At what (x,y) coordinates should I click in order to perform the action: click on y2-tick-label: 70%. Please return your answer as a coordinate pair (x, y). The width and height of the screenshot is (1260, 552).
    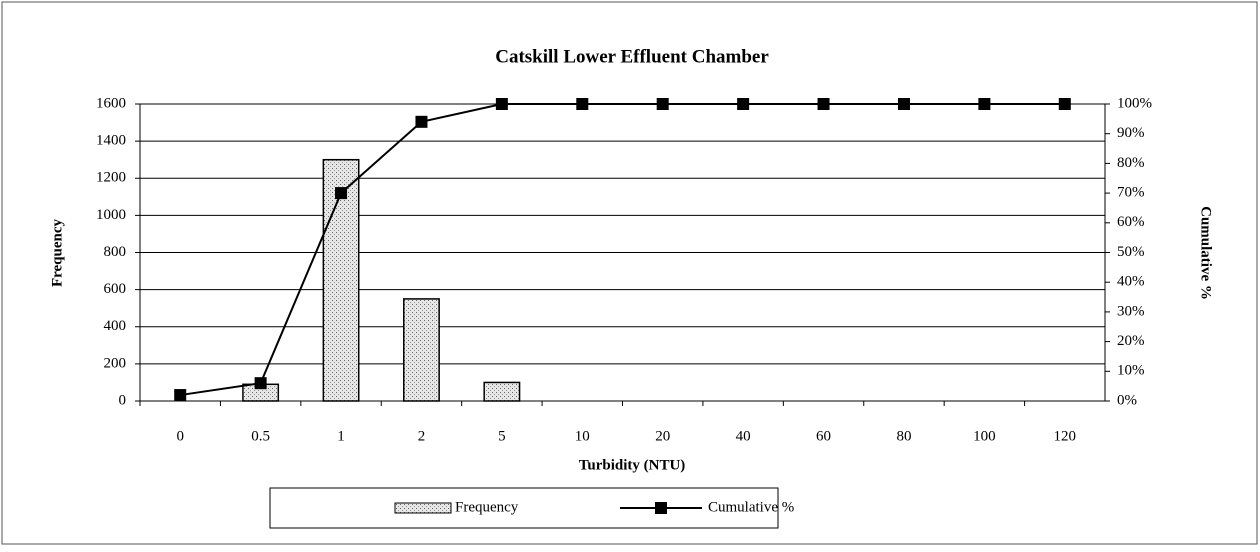
    Looking at the image, I should click on (1131, 193).